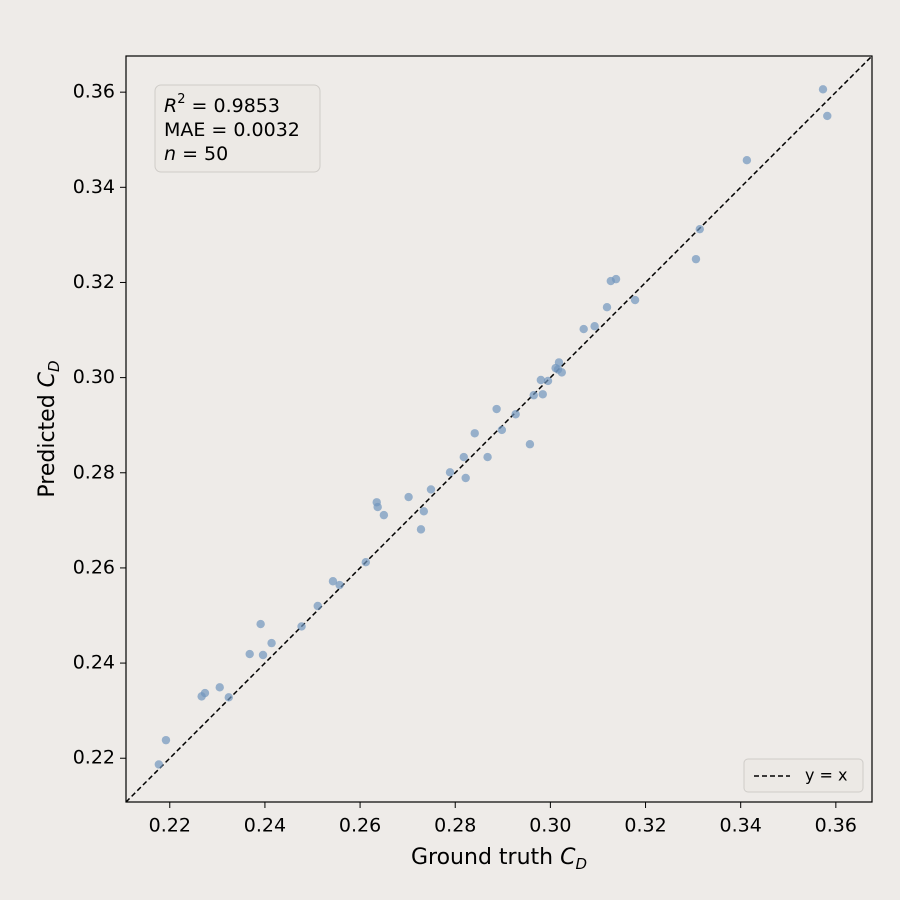 This screenshot has width=900, height=900. What do you see at coordinates (581, 864) in the screenshot?
I see `x-axis-label-subscript: D` at bounding box center [581, 864].